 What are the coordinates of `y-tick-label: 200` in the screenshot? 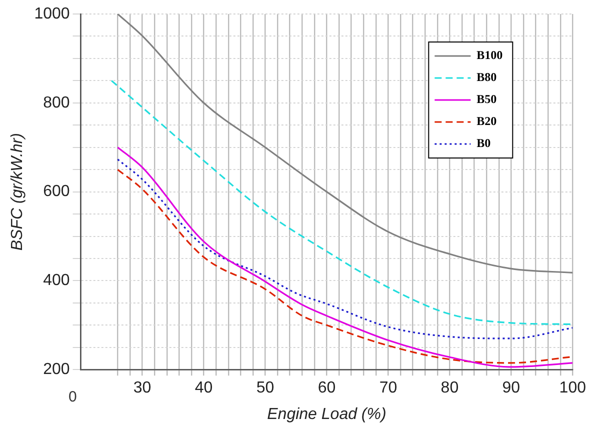 It's located at (56, 369).